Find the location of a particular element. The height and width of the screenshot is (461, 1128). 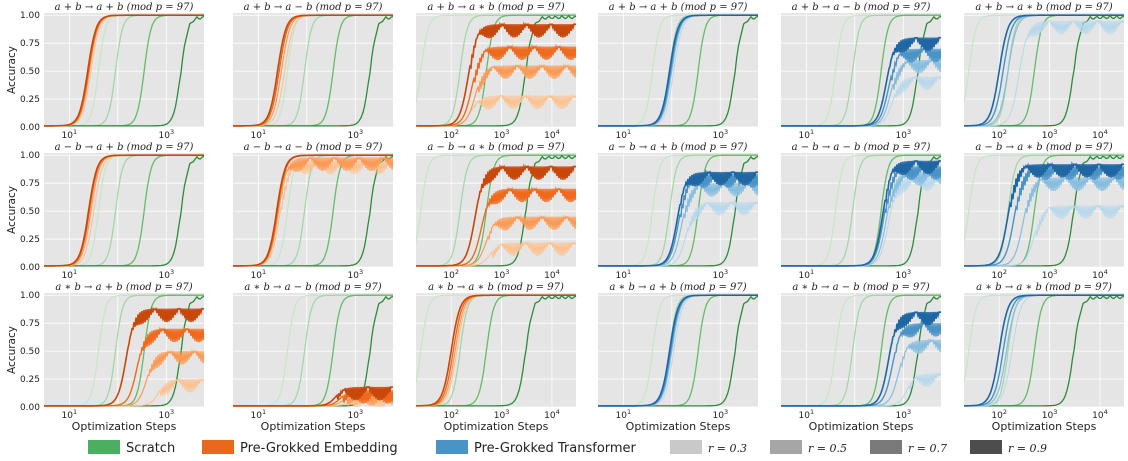

legend-label: Pre-Grokked Embedding is located at coordinates (319, 448).